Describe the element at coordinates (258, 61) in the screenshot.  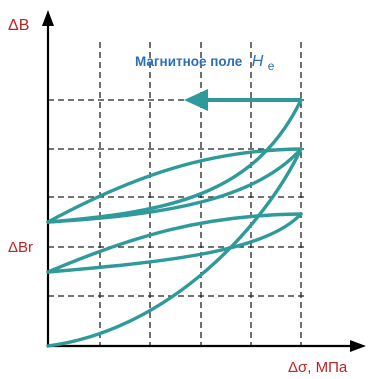
I see `field-label-symbol: H` at that location.